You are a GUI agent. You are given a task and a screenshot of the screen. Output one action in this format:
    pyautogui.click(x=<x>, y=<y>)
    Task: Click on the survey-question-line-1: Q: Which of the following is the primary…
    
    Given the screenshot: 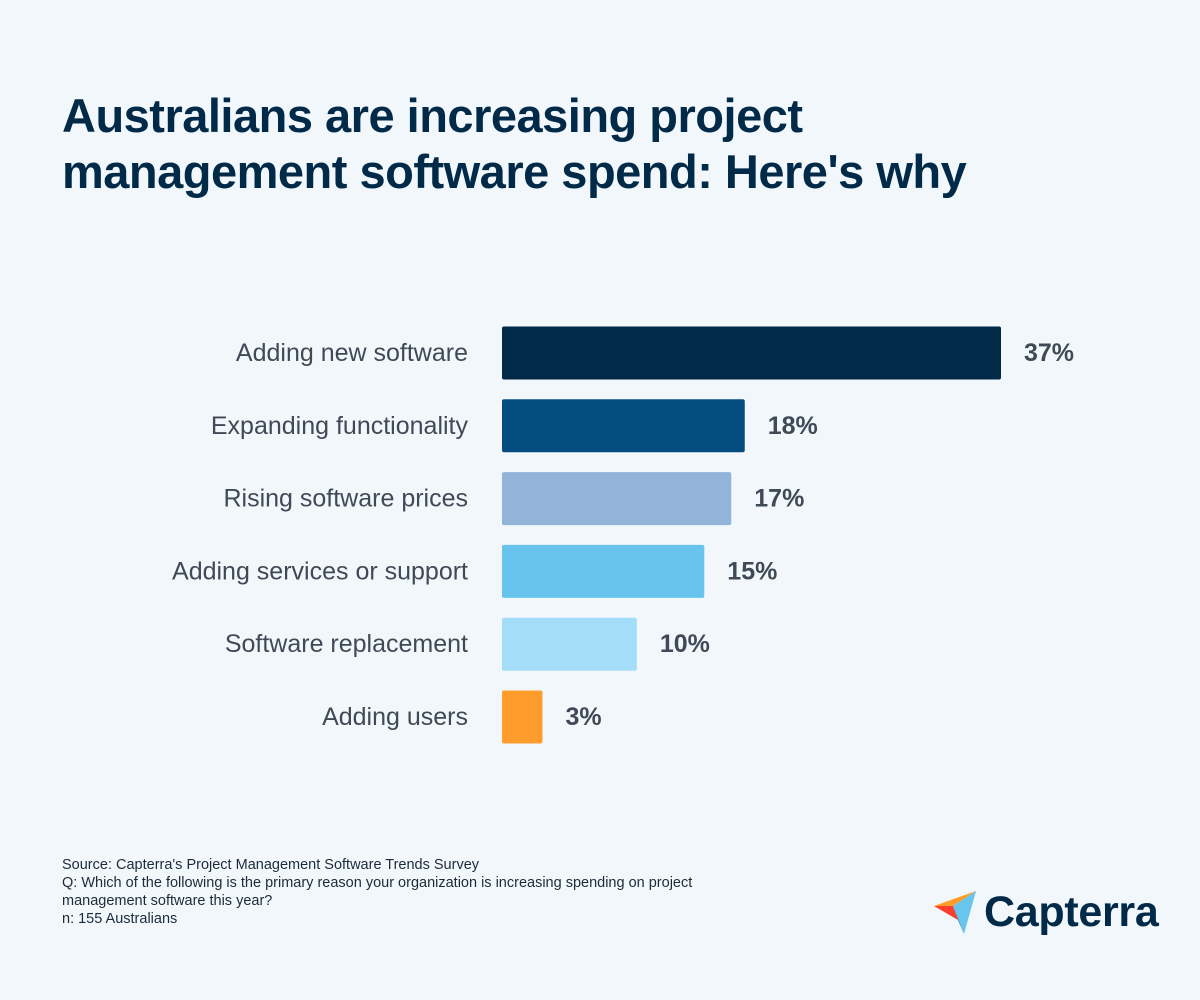 What is the action you would take?
    pyautogui.click(x=377, y=883)
    